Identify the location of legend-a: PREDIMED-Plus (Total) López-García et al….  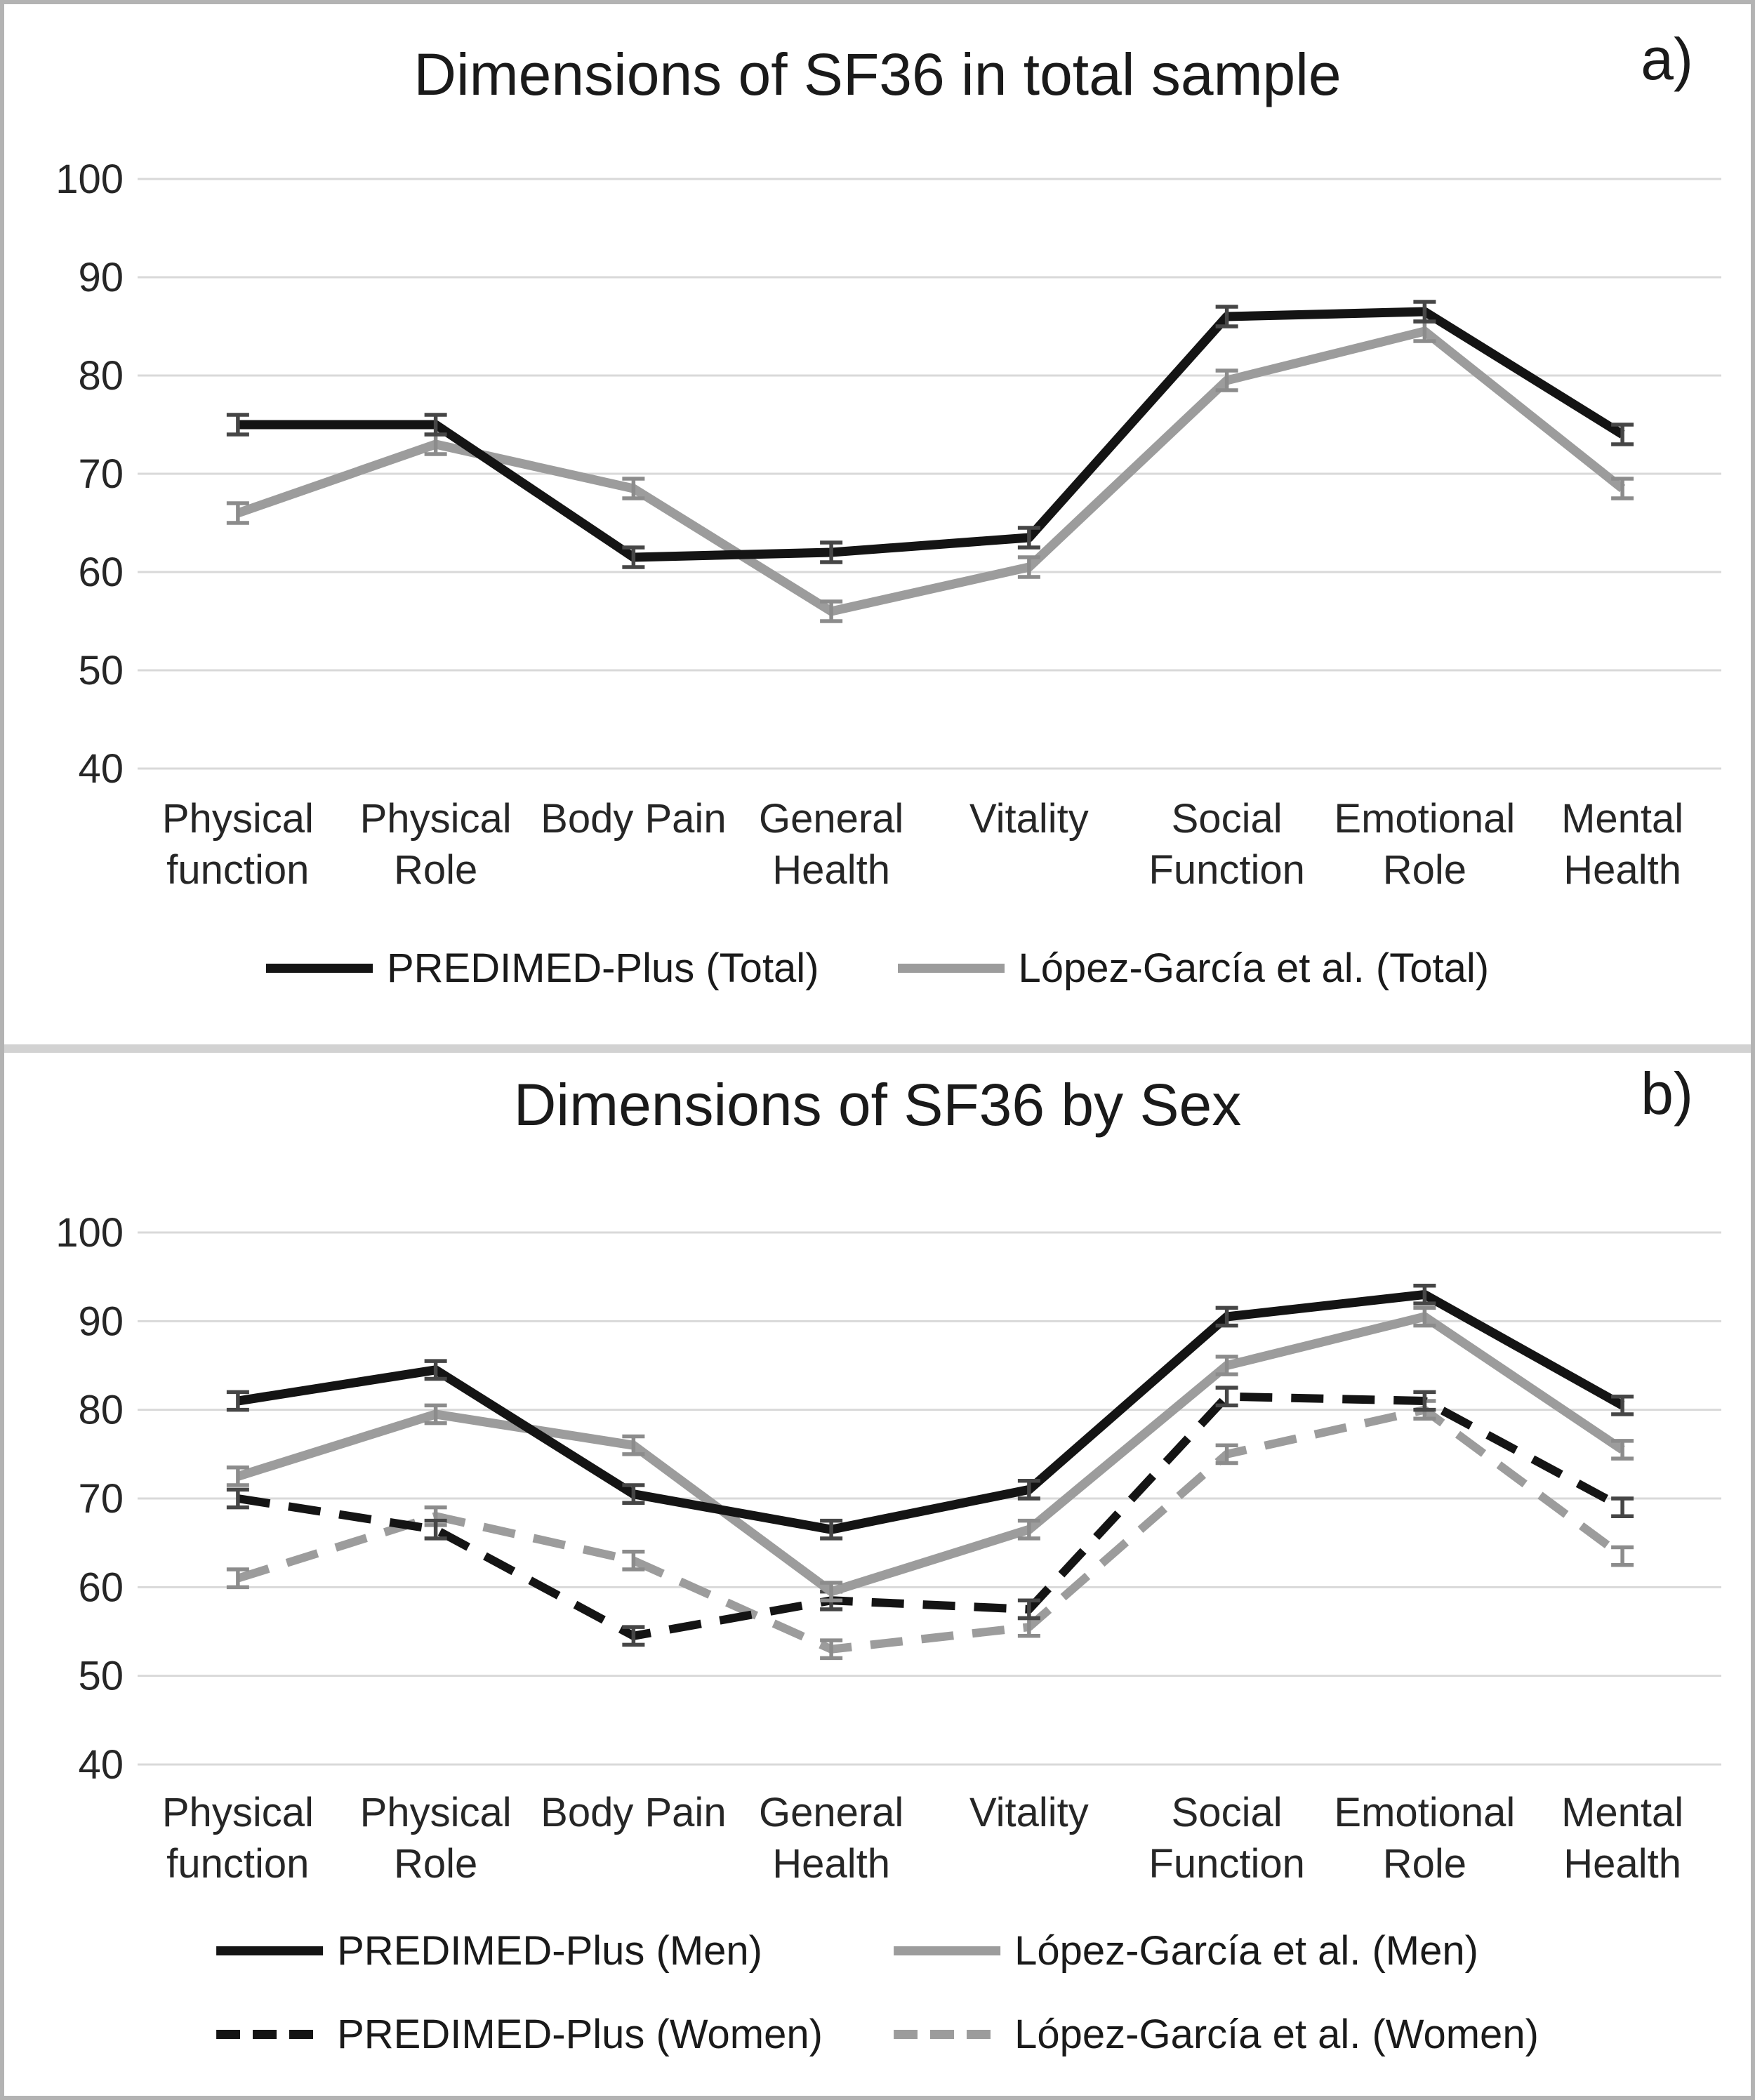
(877, 968).